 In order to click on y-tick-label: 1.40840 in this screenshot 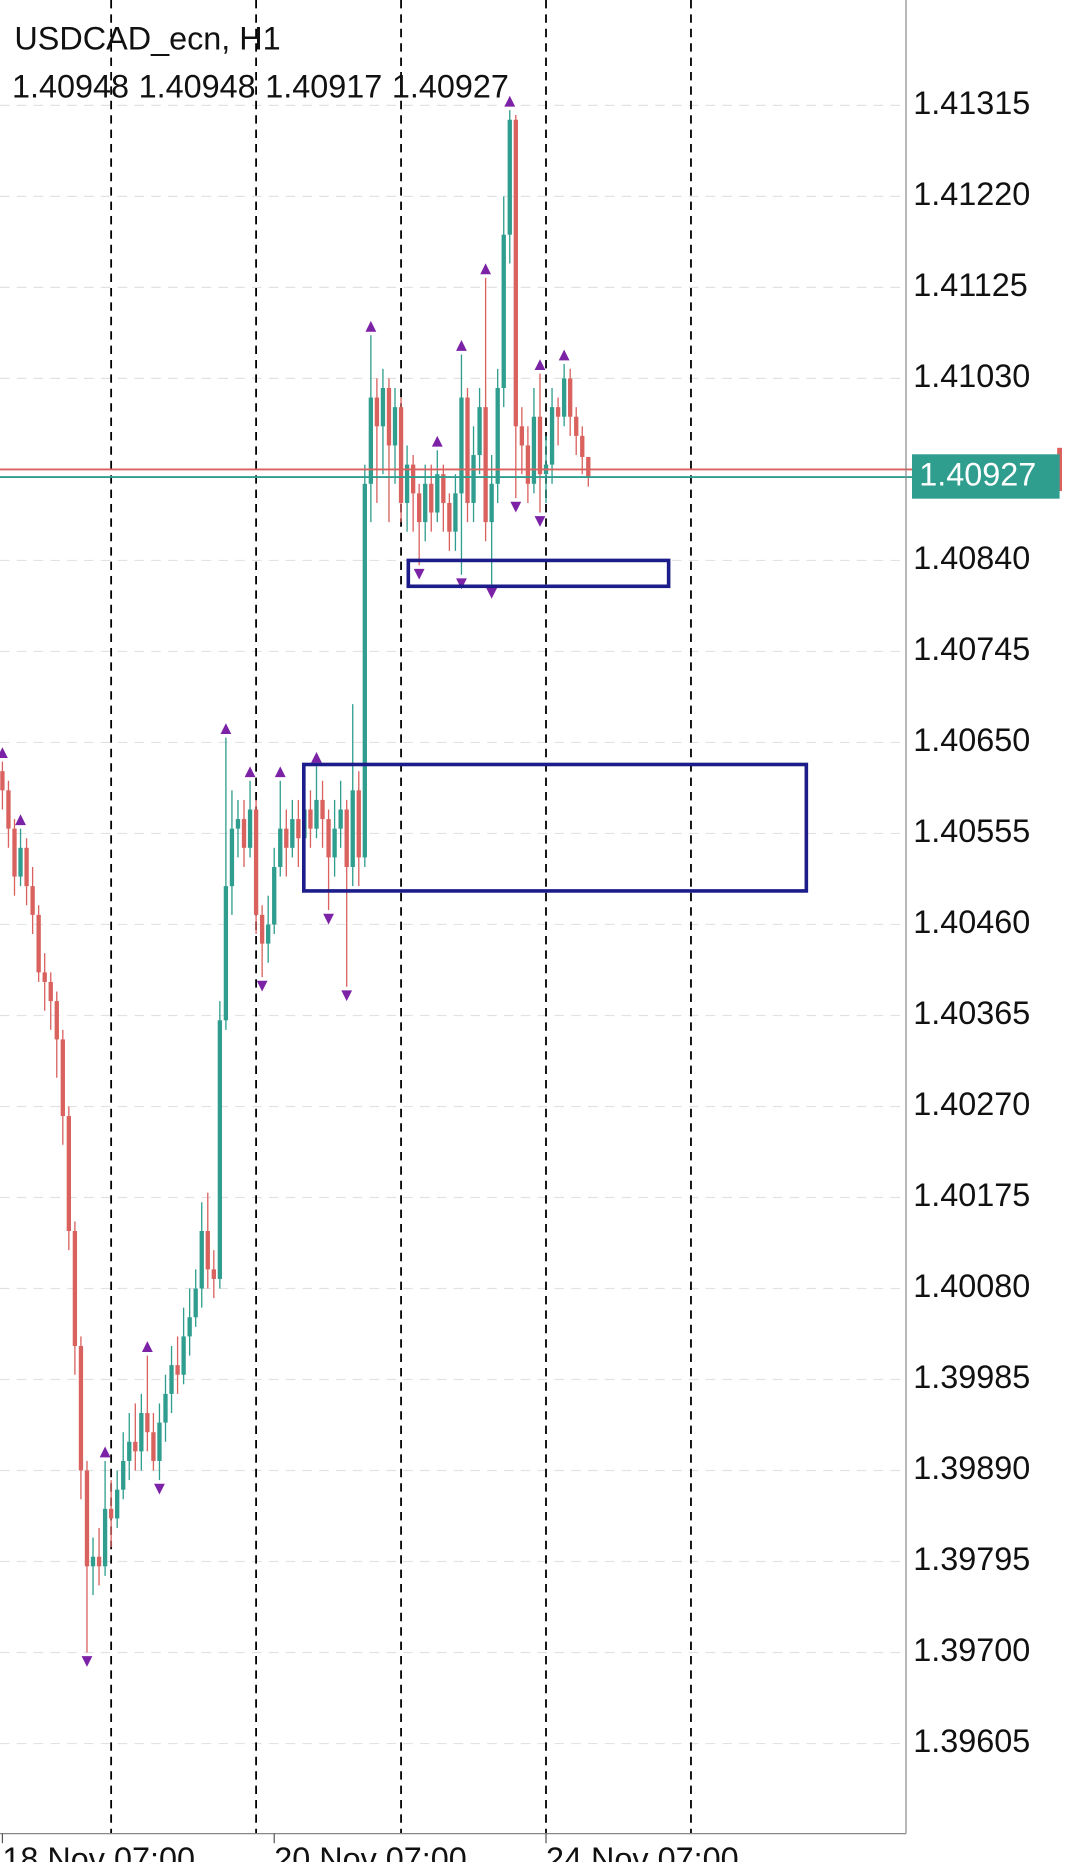, I will do `click(971, 558)`.